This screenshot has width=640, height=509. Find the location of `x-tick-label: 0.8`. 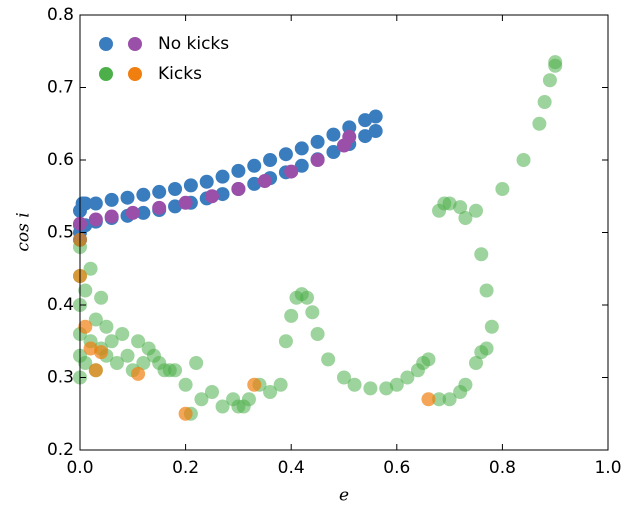

x-tick-label: 0.8 is located at coordinates (502, 468).